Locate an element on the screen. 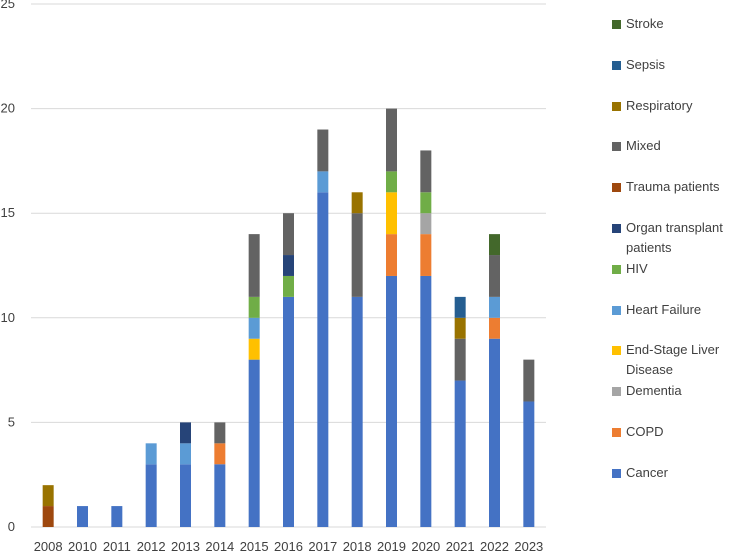 The image size is (744, 552). bar-segment-cancer-2013 is located at coordinates (185, 495).